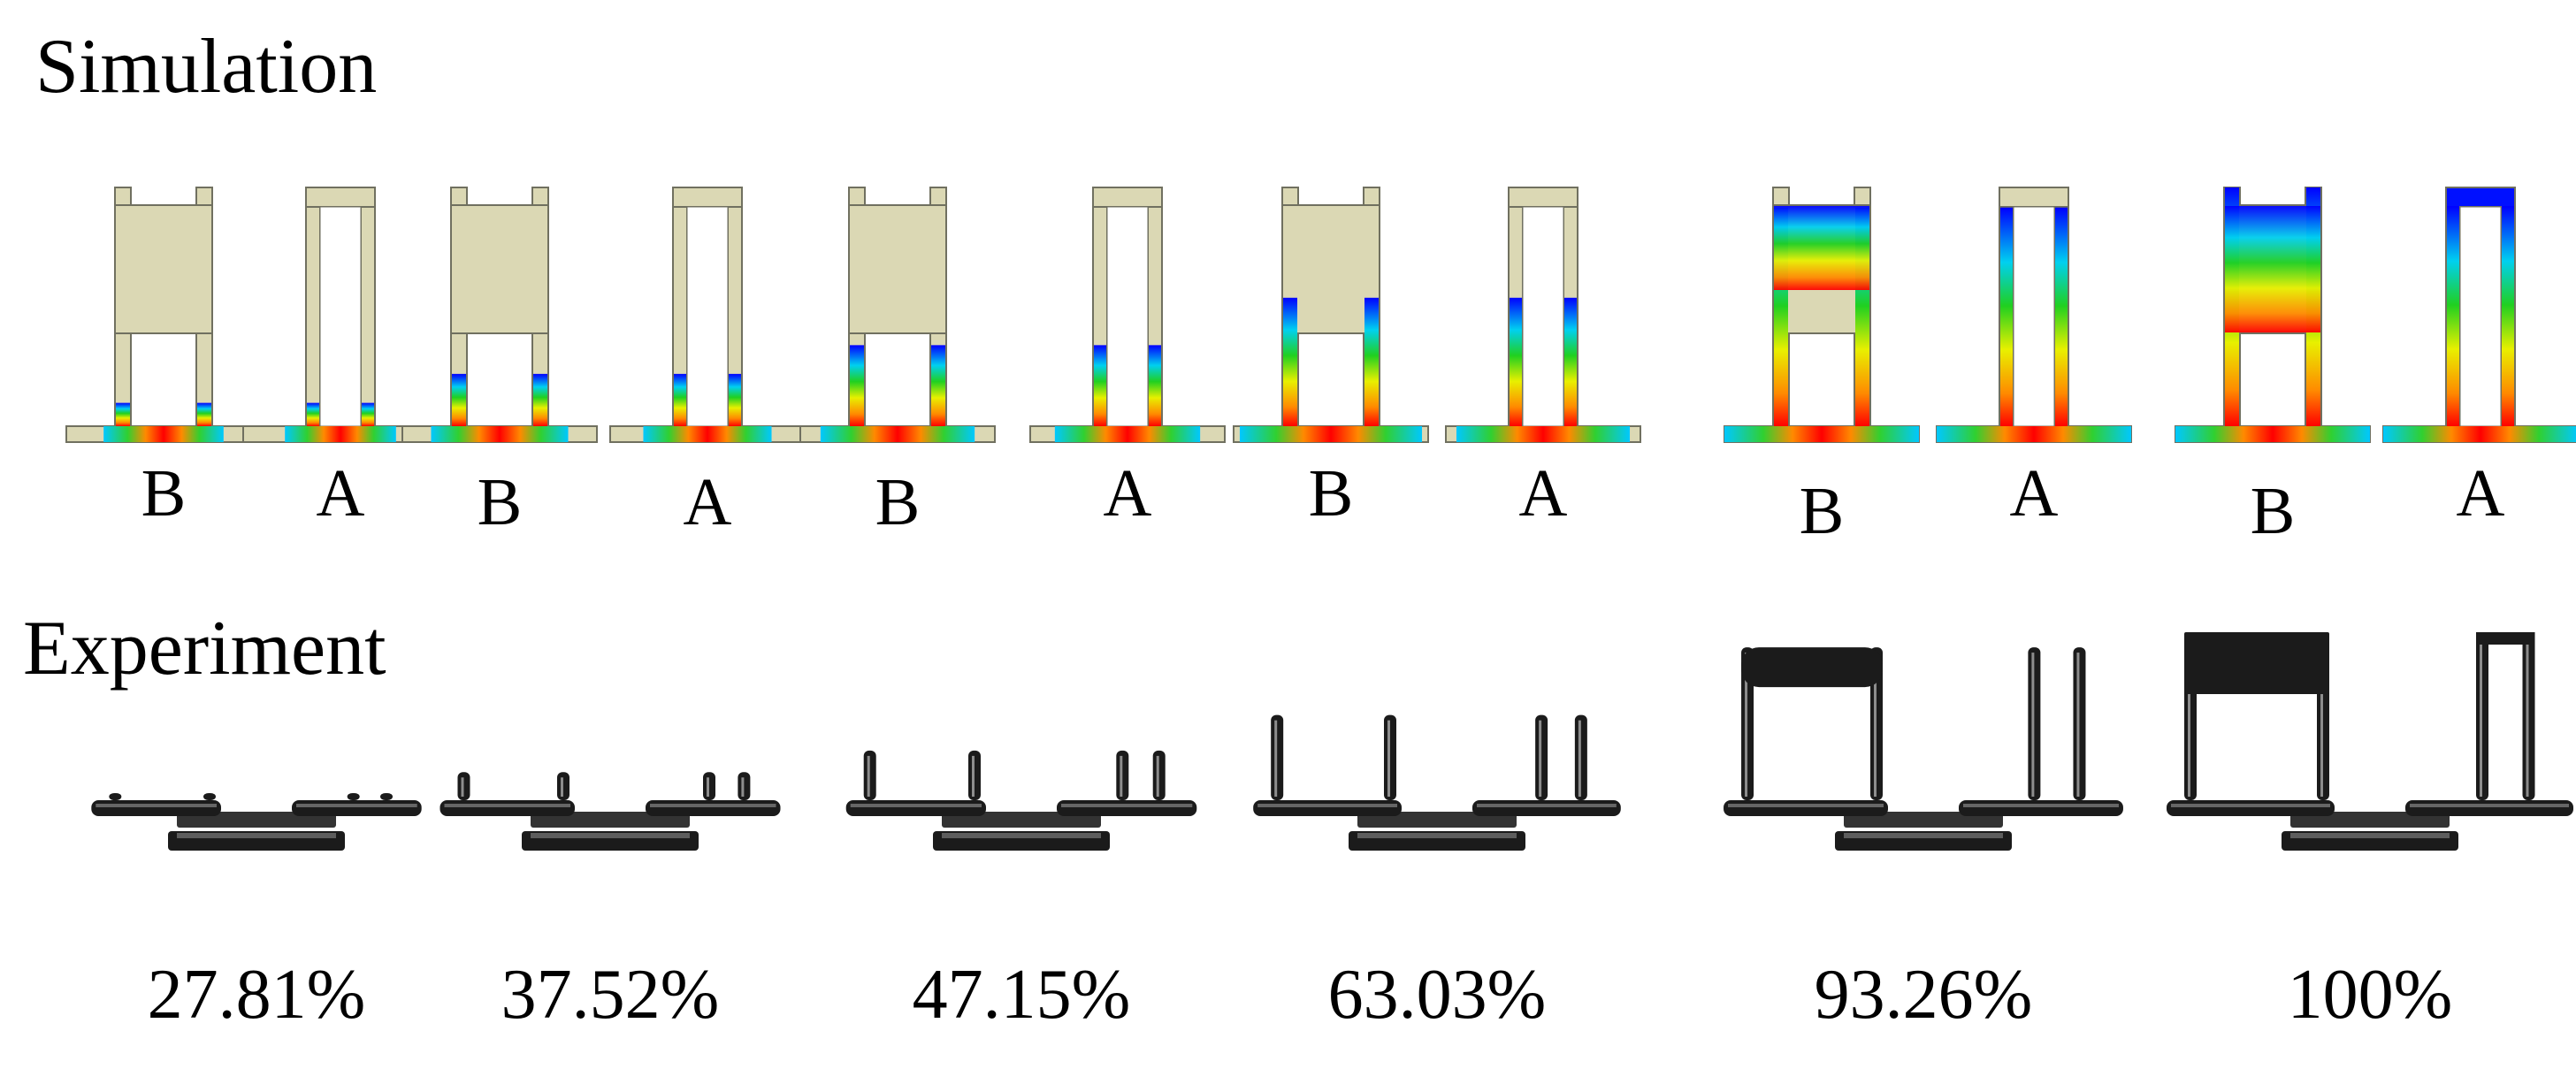 The height and width of the screenshot is (1069, 2576). Describe the element at coordinates (1437, 995) in the screenshot. I see `fill-percentage: 63.03%` at that location.